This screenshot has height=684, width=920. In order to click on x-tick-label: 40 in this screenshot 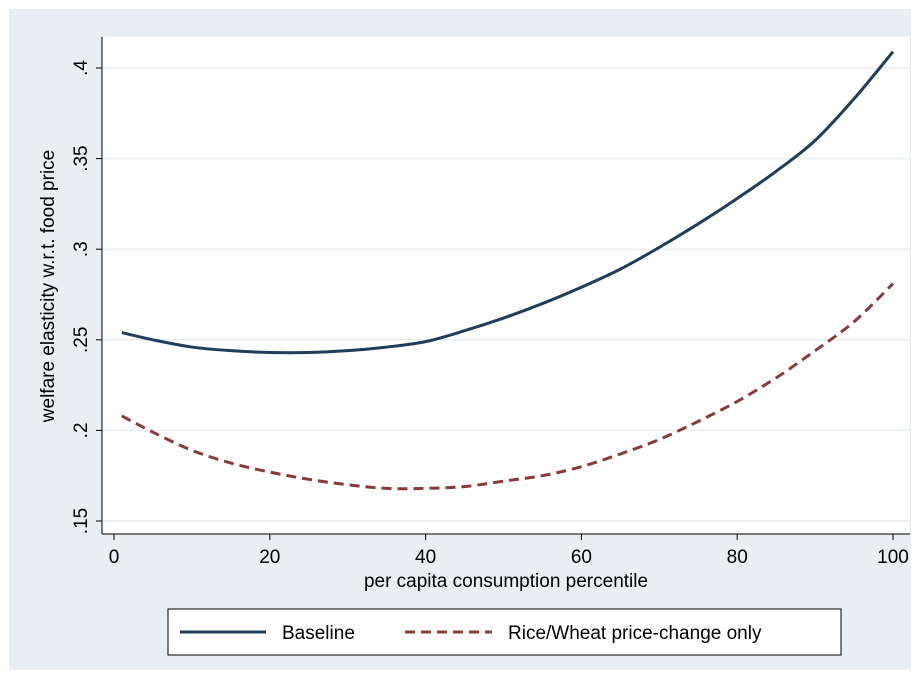, I will do `click(425, 557)`.